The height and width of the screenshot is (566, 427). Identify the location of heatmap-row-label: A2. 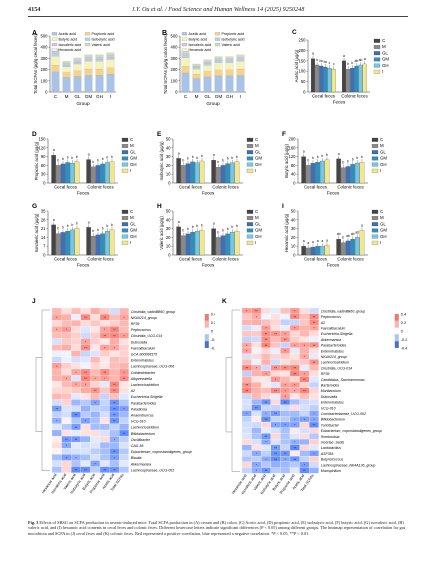
(132, 391).